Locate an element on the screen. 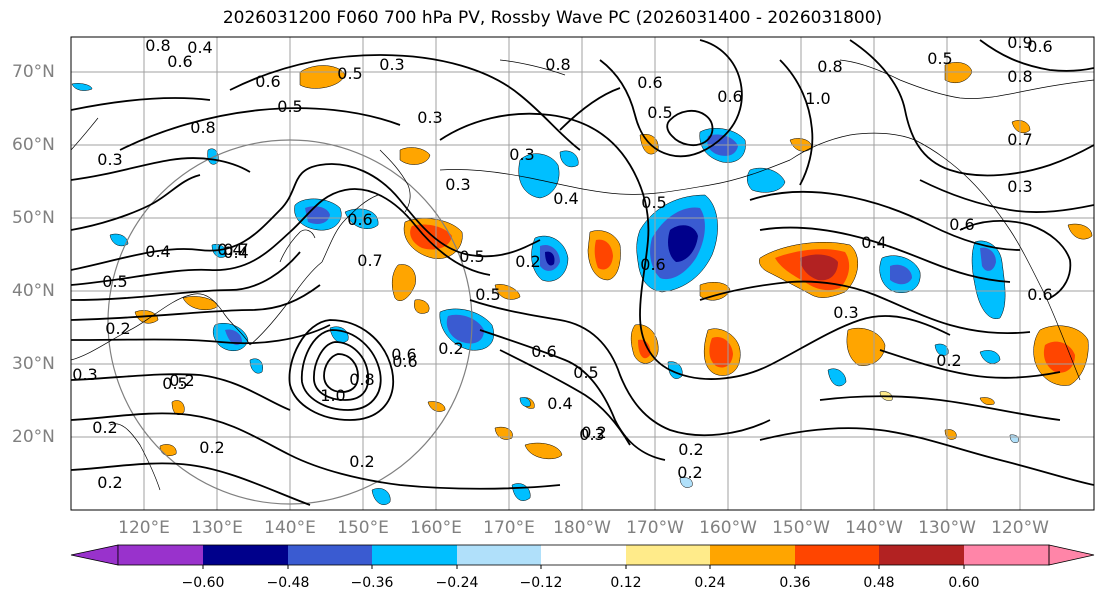  colorbar-high-extend is located at coordinates (1071, 555).